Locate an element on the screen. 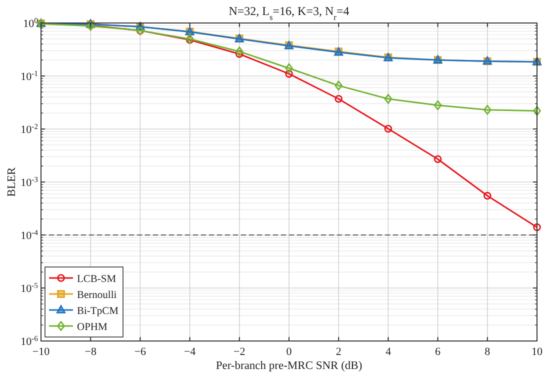 This screenshot has height=378, width=550. y-axis-title: BLER is located at coordinates (12, 181).